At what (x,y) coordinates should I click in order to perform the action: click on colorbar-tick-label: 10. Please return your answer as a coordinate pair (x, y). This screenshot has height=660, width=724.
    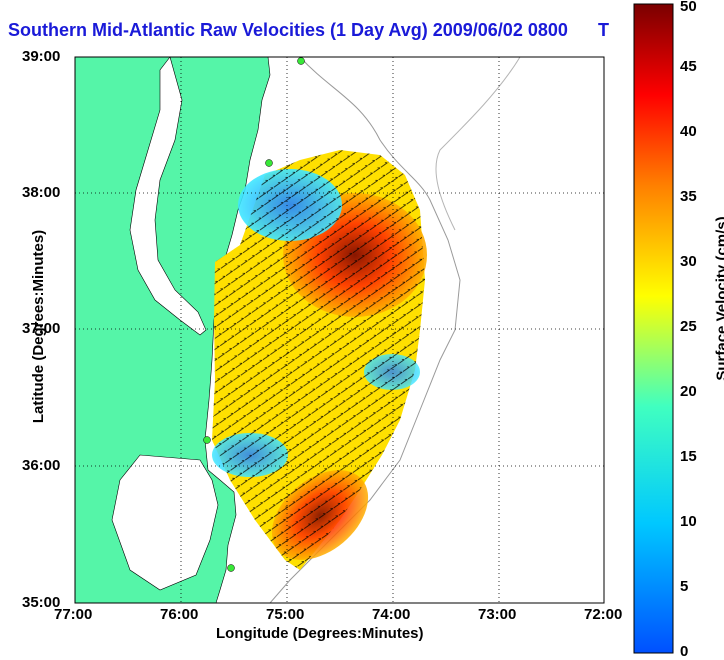
    Looking at the image, I should click on (688, 521).